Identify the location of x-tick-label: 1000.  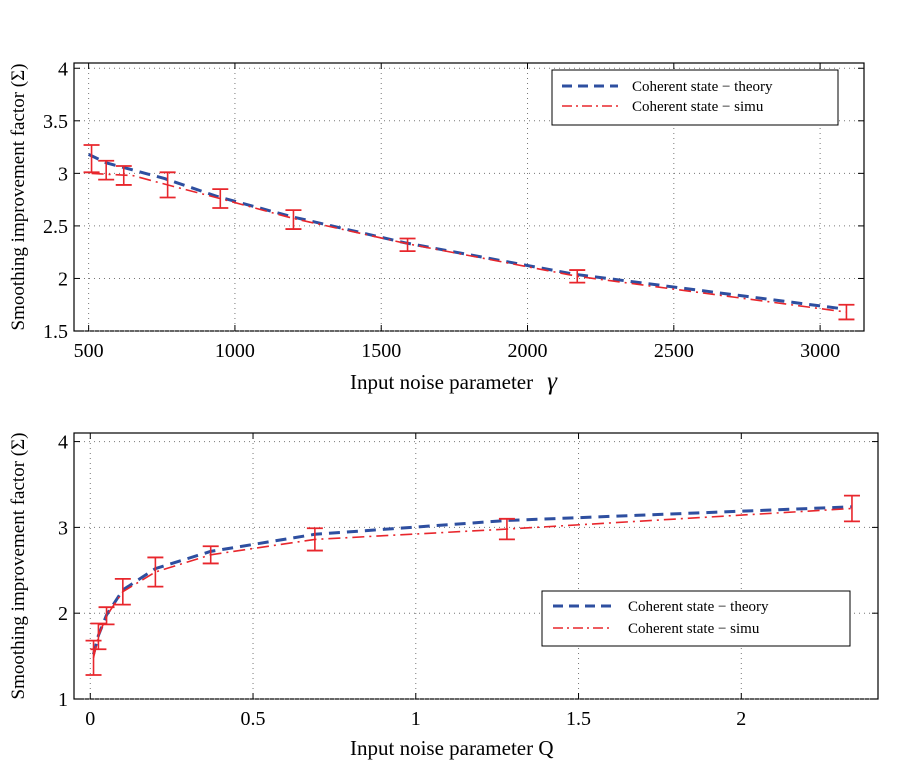
(235, 351).